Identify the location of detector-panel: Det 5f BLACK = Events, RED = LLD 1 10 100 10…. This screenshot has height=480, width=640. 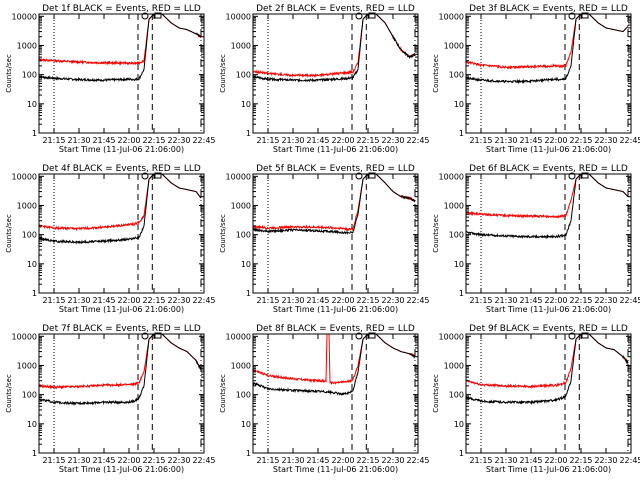
(324, 239).